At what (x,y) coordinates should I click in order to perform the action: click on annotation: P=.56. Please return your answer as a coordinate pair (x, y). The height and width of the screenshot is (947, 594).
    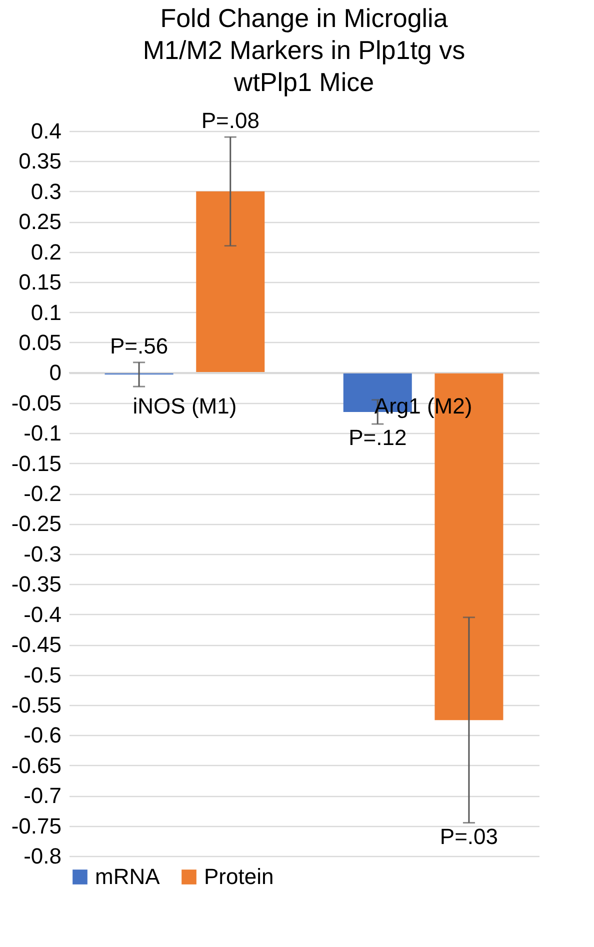
    Looking at the image, I should click on (139, 345).